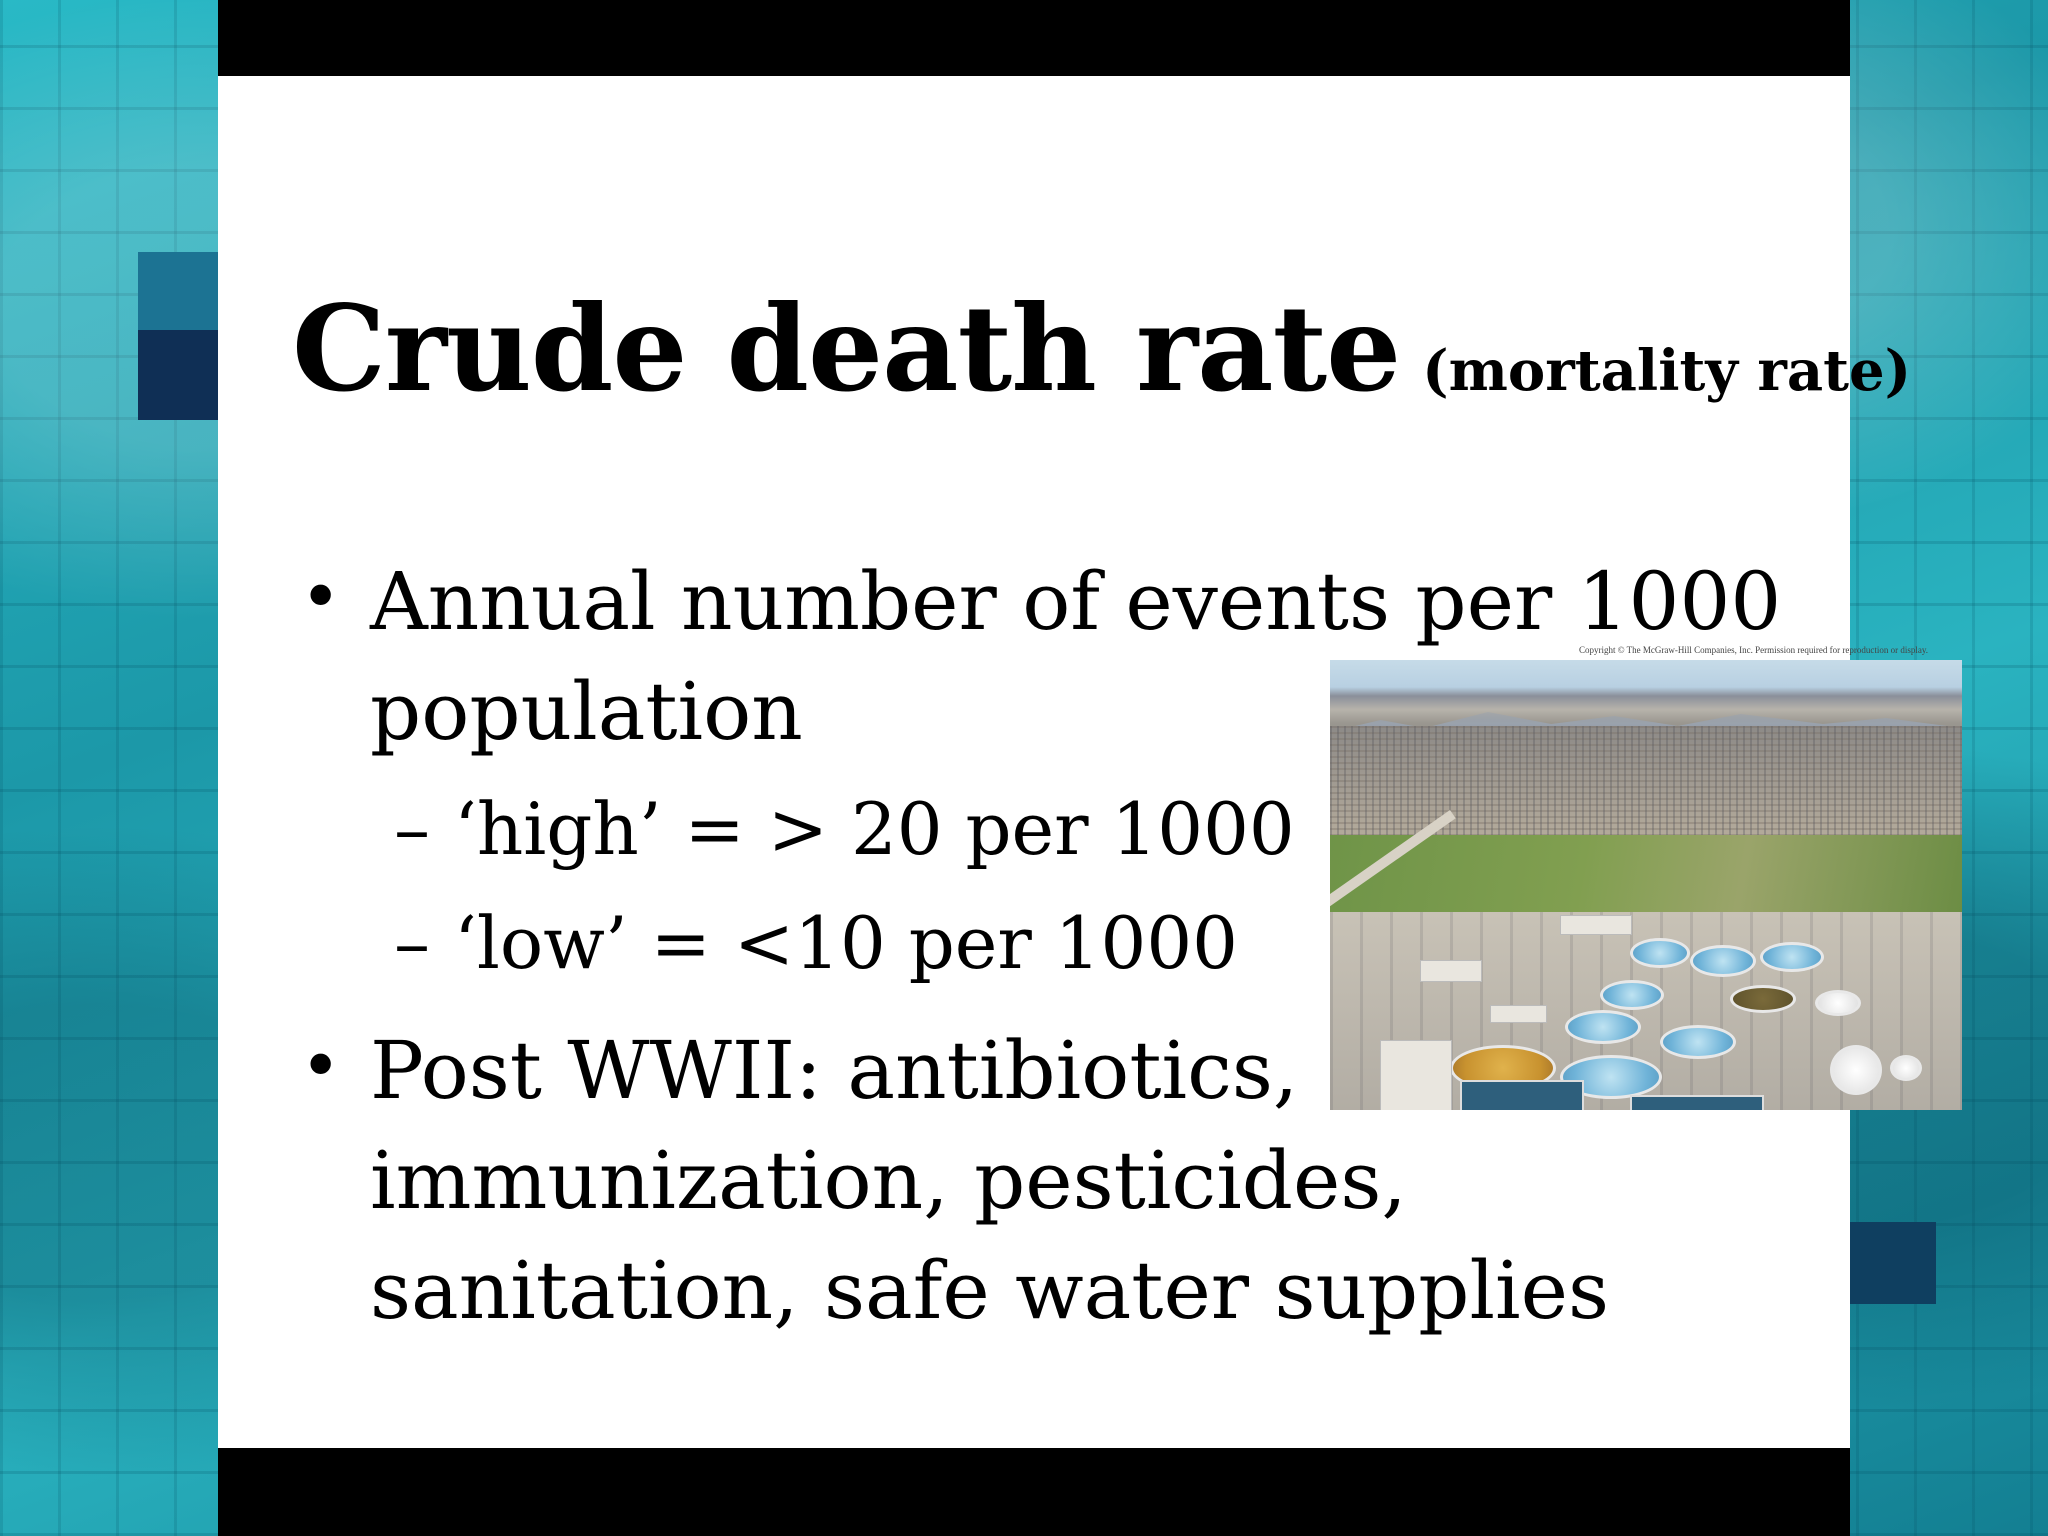 Image resolution: width=2048 pixels, height=1536 pixels. What do you see at coordinates (874, 829) in the screenshot?
I see `sub-bullet-text: ‘high’ = > 20 per 1000` at bounding box center [874, 829].